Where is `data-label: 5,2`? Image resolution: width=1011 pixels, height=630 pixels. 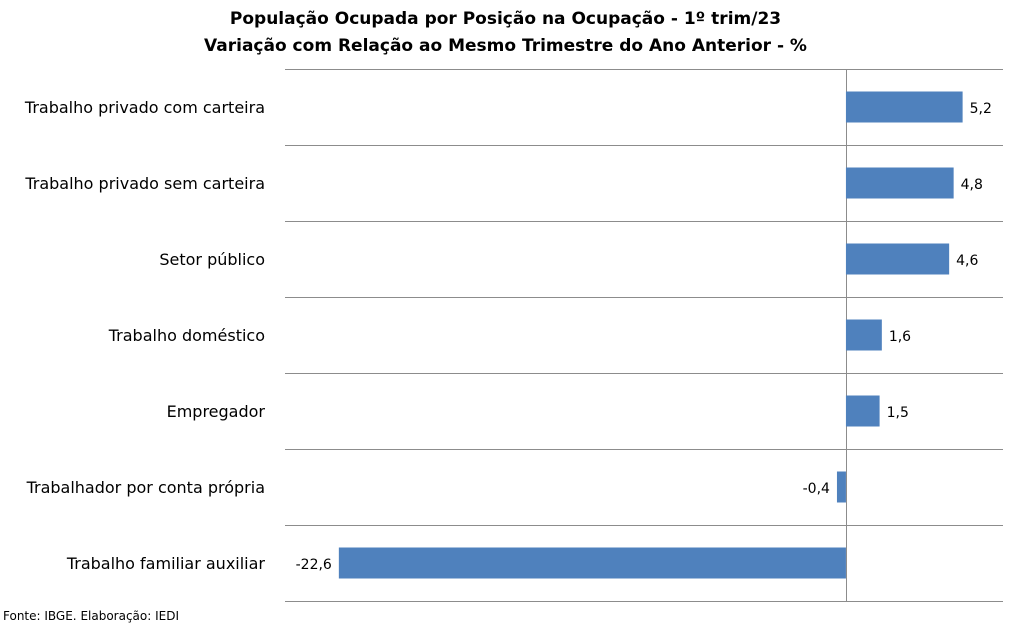
data-label: 5,2 is located at coordinates (981, 109).